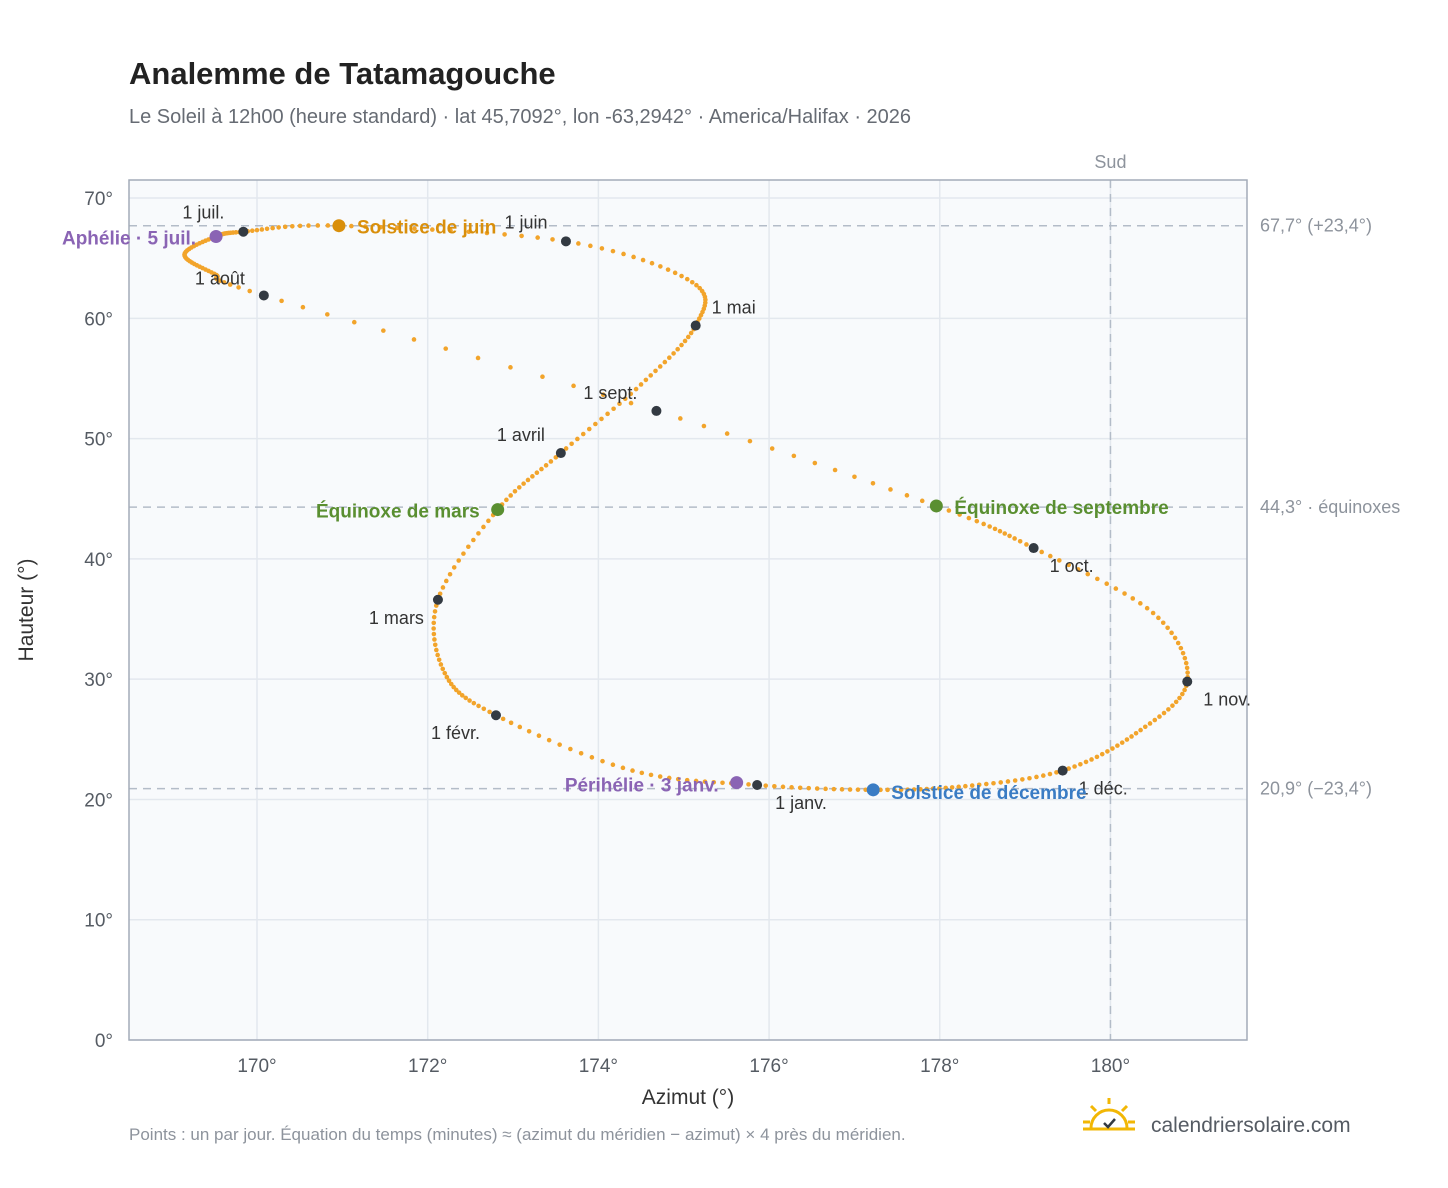  What do you see at coordinates (1227, 700) in the screenshot?
I see `month-label: 1 nov.` at bounding box center [1227, 700].